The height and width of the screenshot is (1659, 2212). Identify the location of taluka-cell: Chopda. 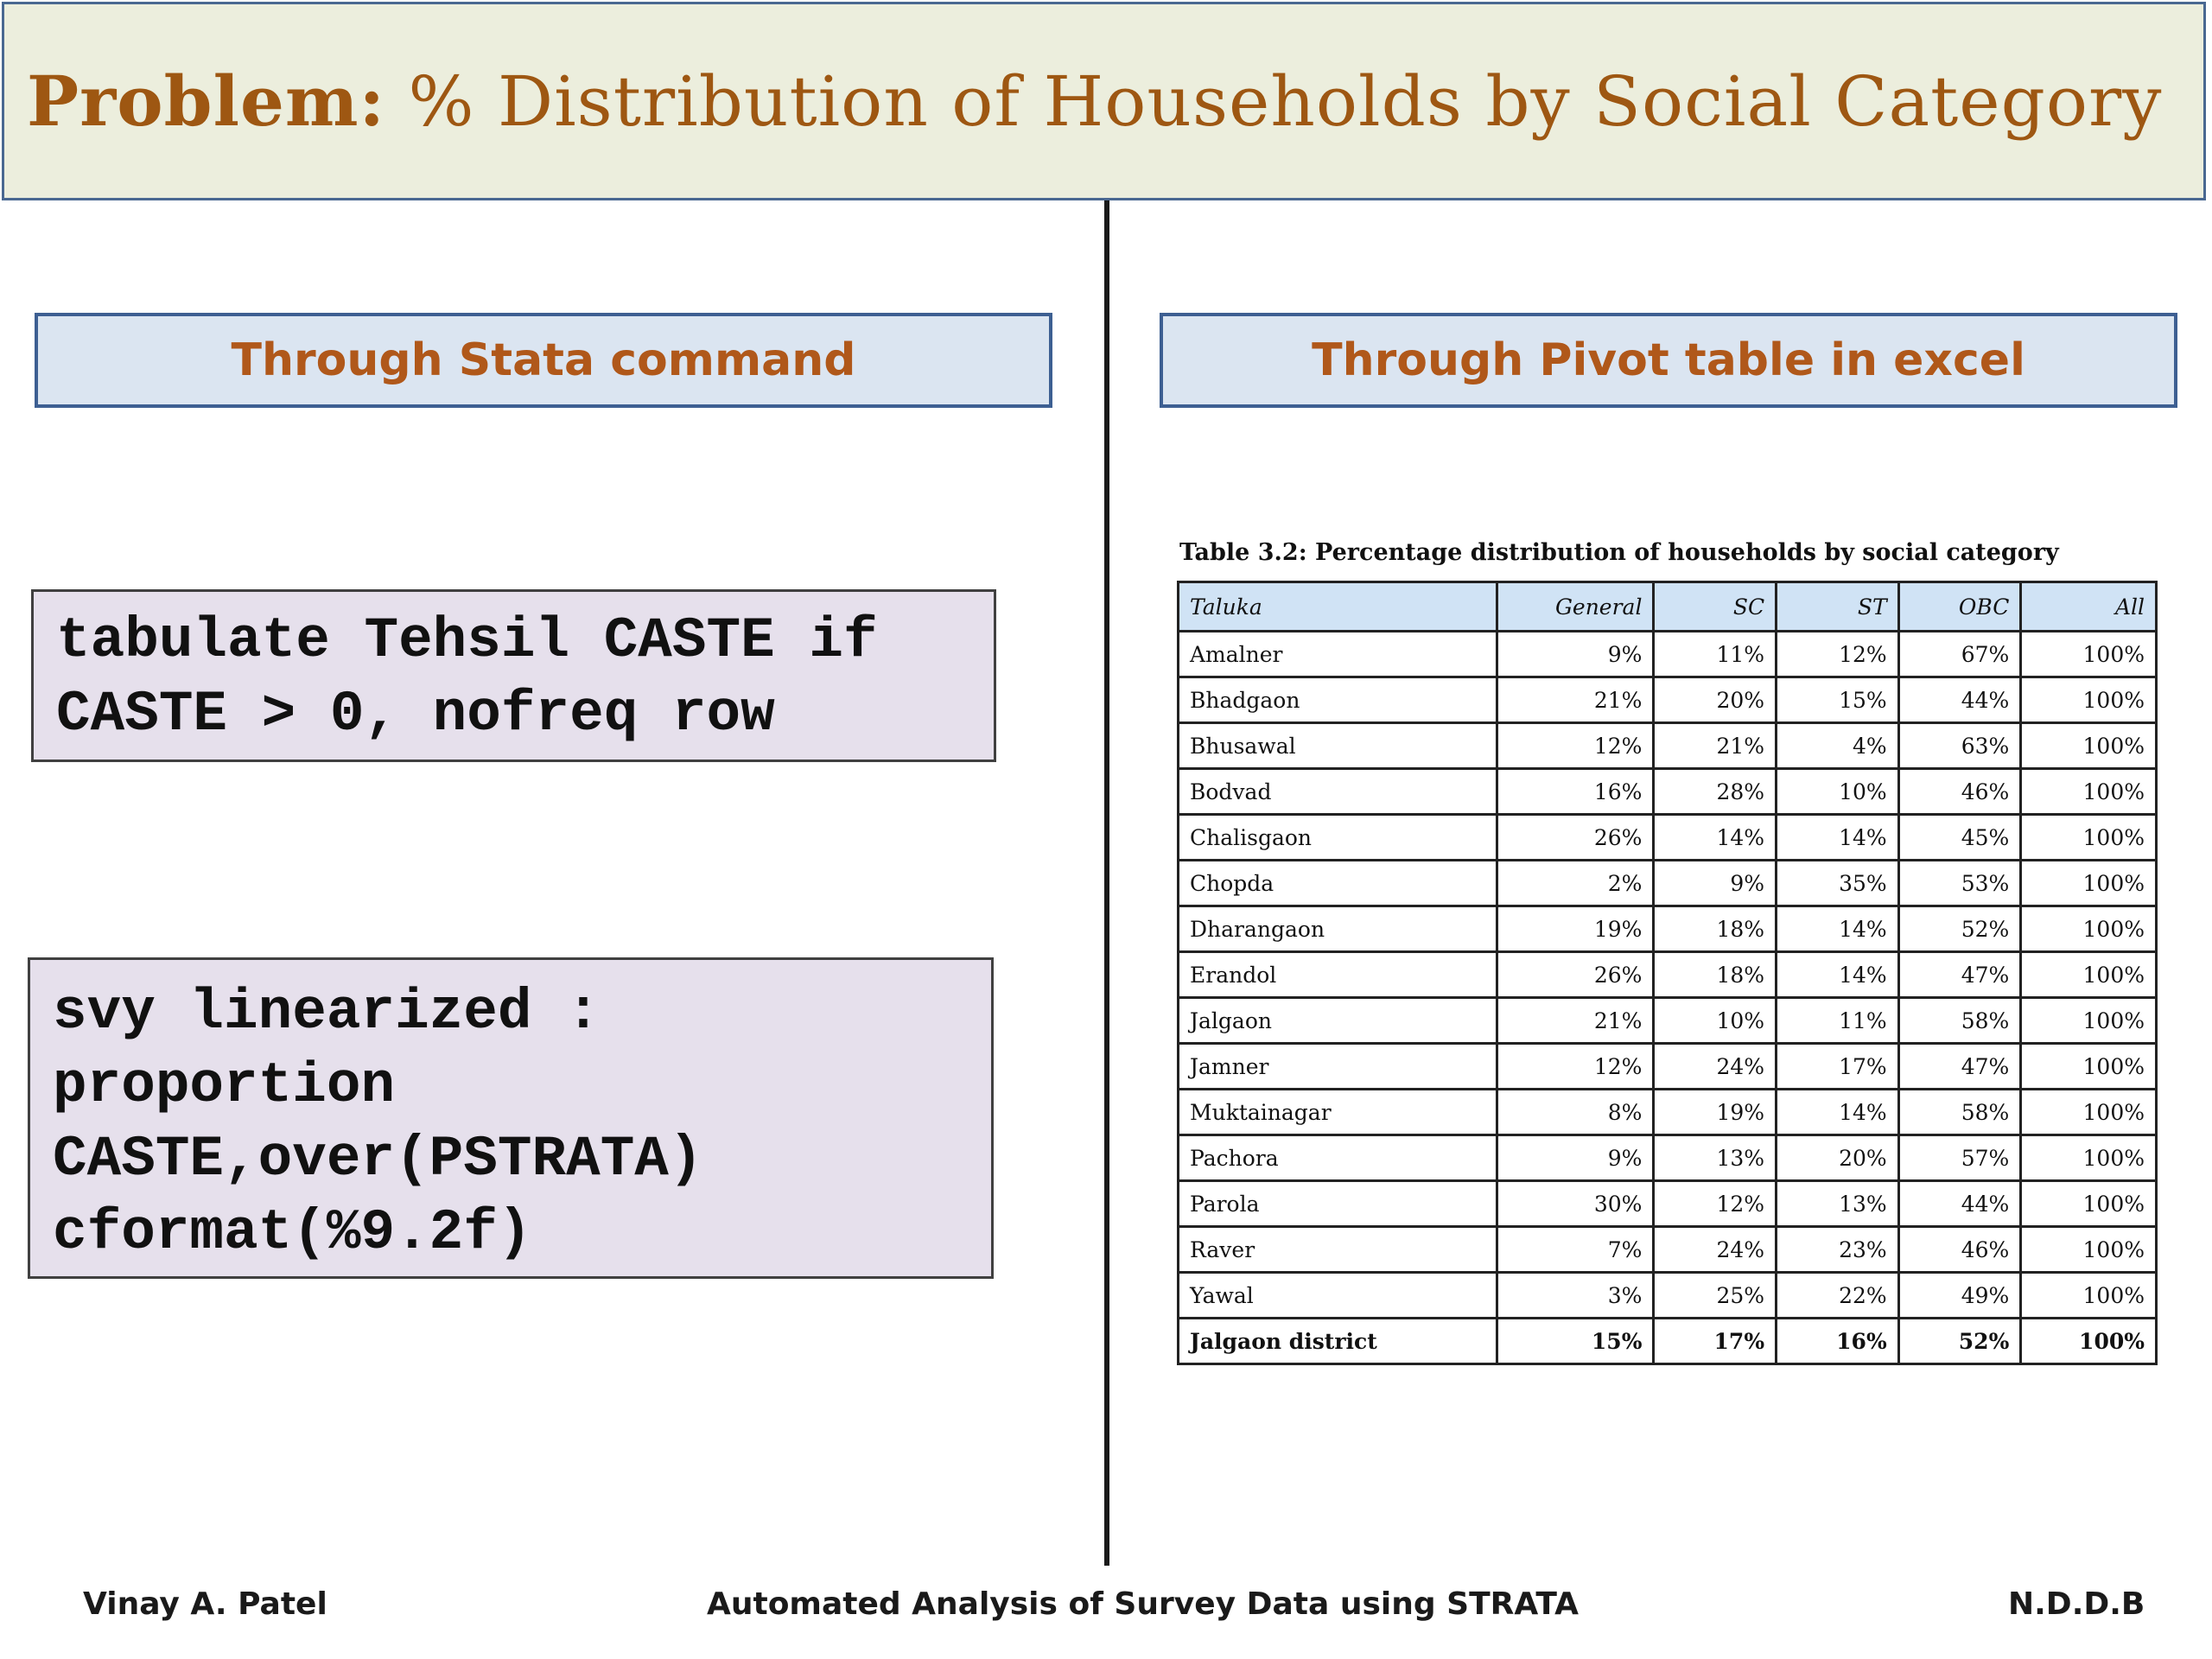
(1337, 883).